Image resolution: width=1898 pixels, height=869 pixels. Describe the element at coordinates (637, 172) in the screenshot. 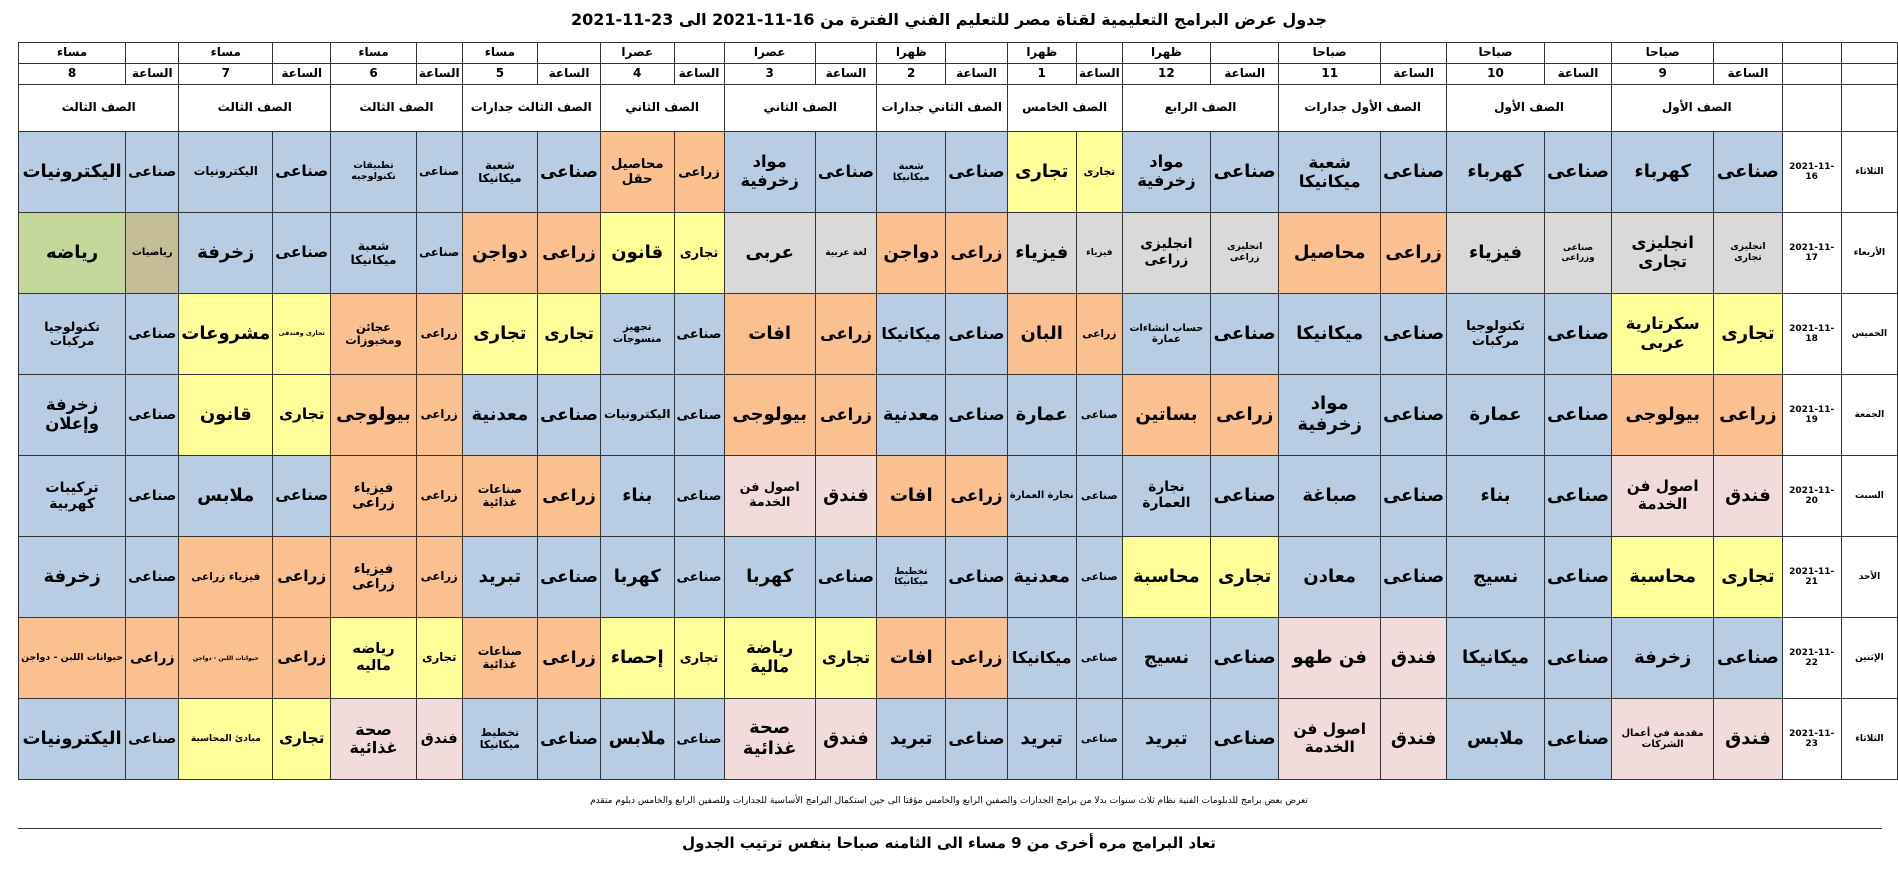

I see `program-subject: محاصيل حقل` at that location.